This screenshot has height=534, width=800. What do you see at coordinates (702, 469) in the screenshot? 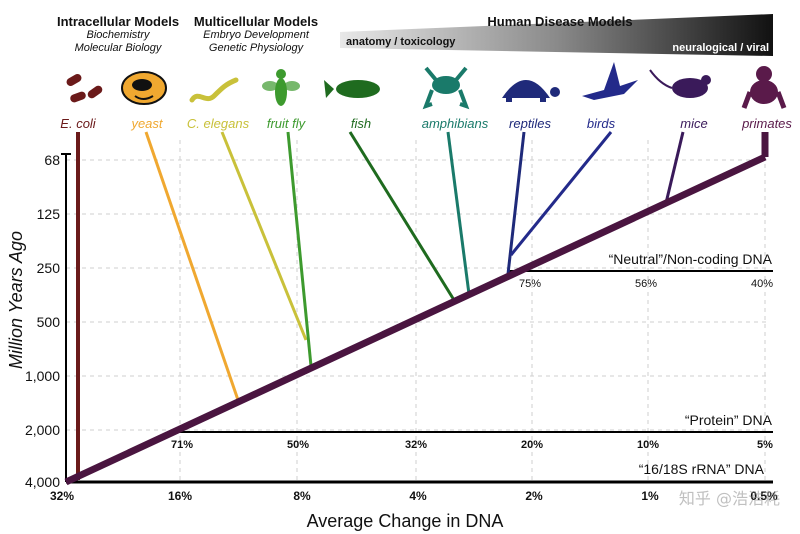
I see `rrna-scale-label: “16/18S rRNA” DNA` at bounding box center [702, 469].